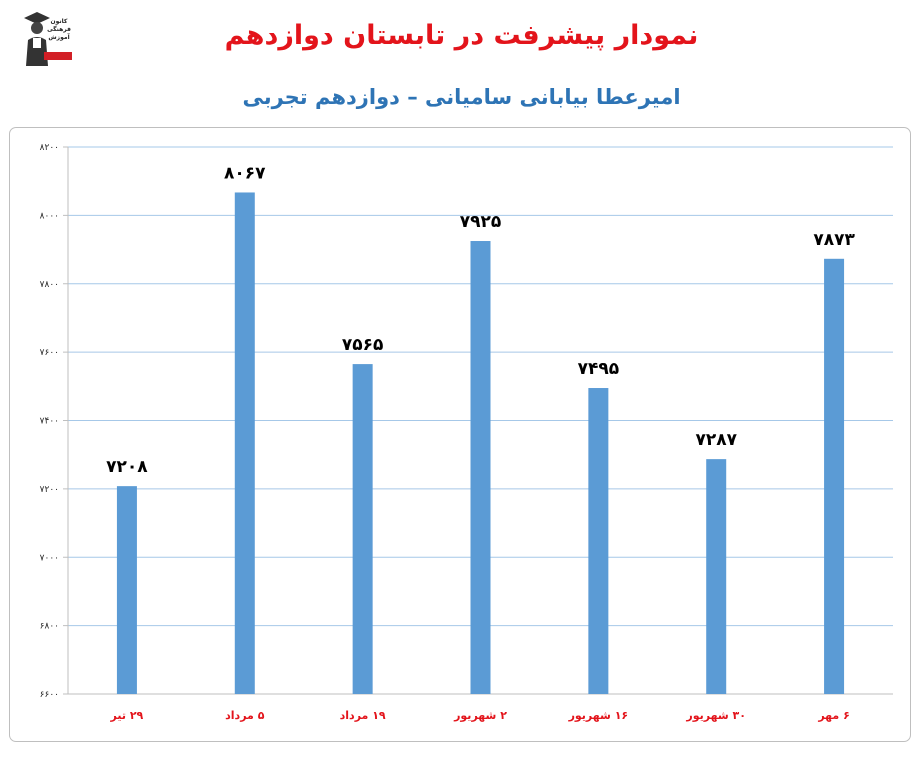  I want to click on data-label: ۷۴۹۵, so click(599, 369).